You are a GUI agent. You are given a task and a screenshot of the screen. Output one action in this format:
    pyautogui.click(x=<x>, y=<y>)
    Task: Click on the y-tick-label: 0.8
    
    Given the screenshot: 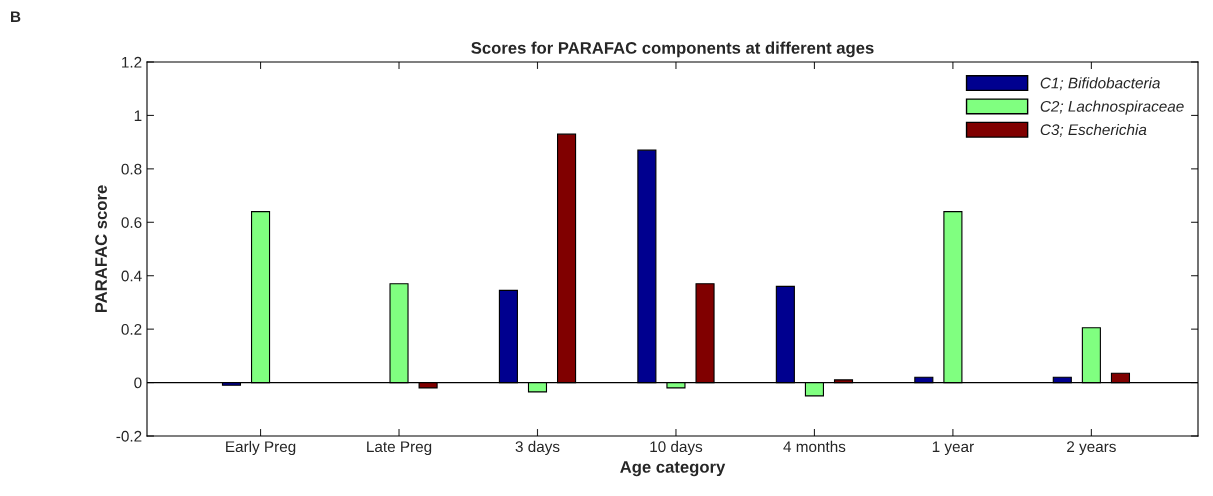 What is the action you would take?
    pyautogui.click(x=131, y=169)
    